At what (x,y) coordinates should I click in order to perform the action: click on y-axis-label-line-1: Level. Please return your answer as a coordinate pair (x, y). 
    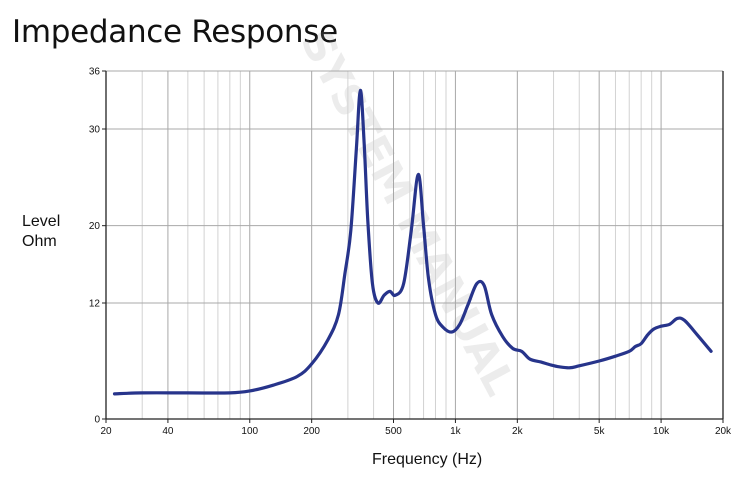
    Looking at the image, I should click on (41, 221).